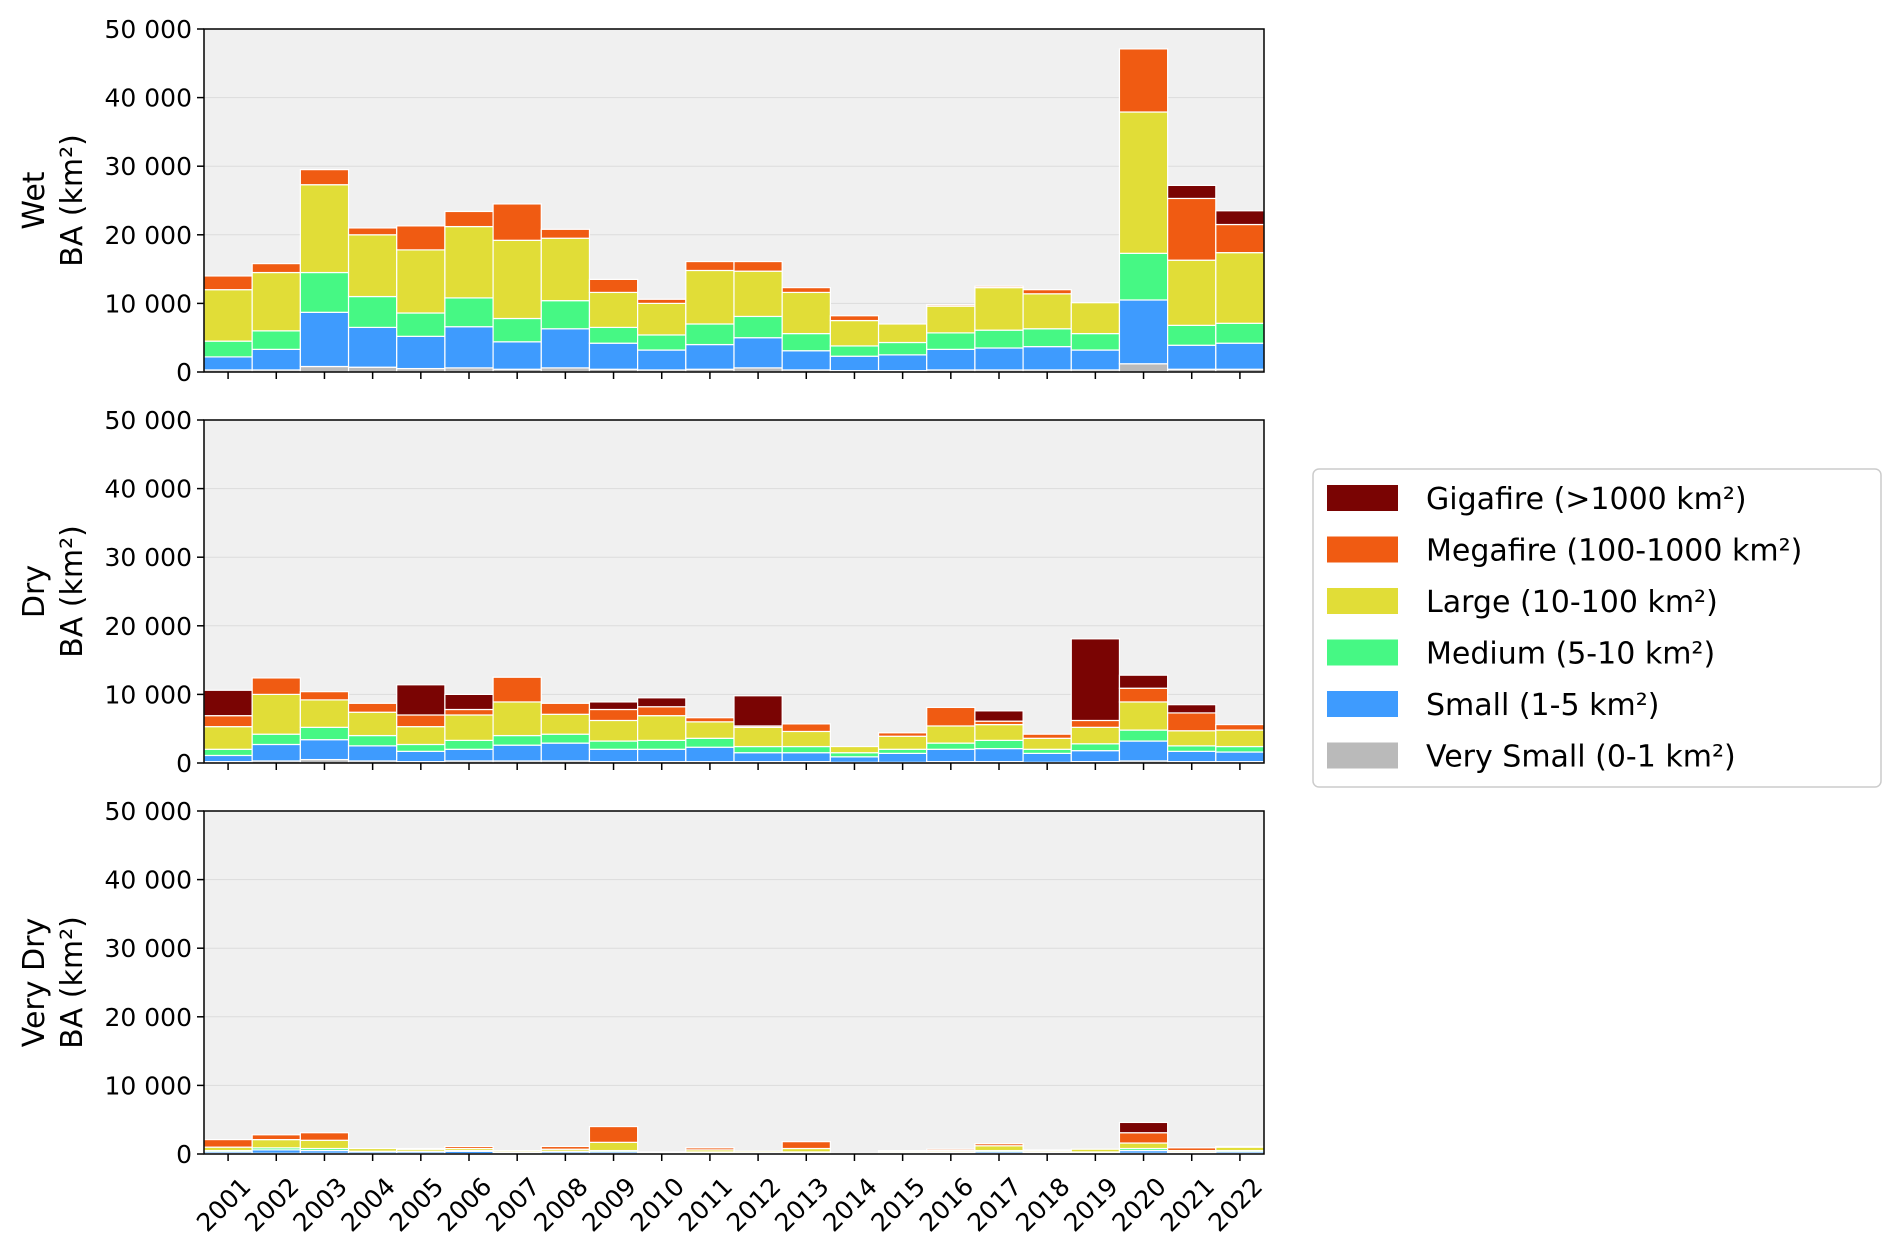 This screenshot has height=1253, width=1892. What do you see at coordinates (148, 1085) in the screenshot?
I see `y-tick-label: 10 000` at bounding box center [148, 1085].